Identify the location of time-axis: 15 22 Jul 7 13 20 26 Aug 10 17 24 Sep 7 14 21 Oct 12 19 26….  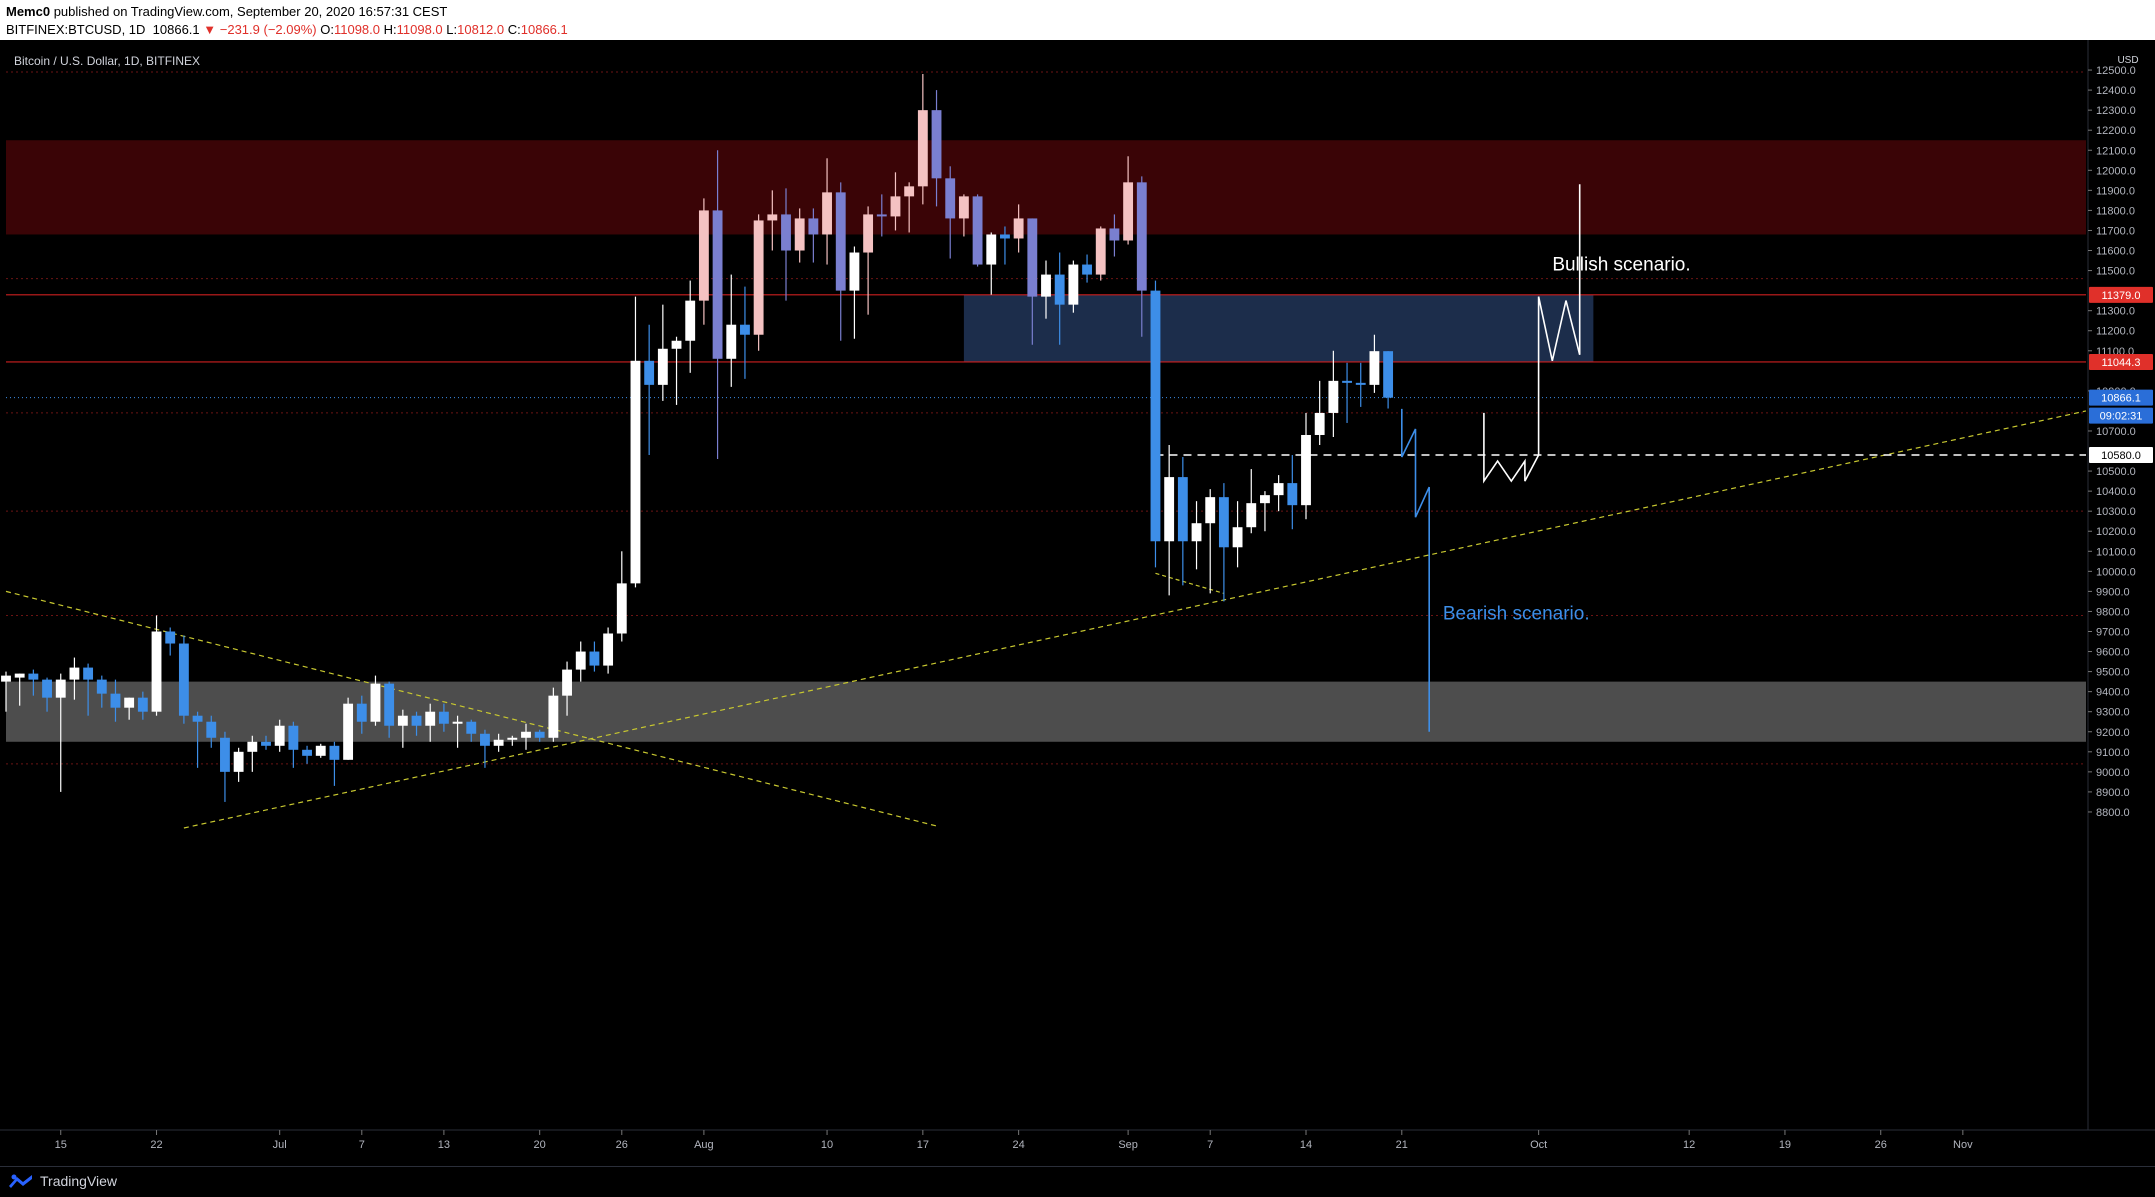
(1014, 1140).